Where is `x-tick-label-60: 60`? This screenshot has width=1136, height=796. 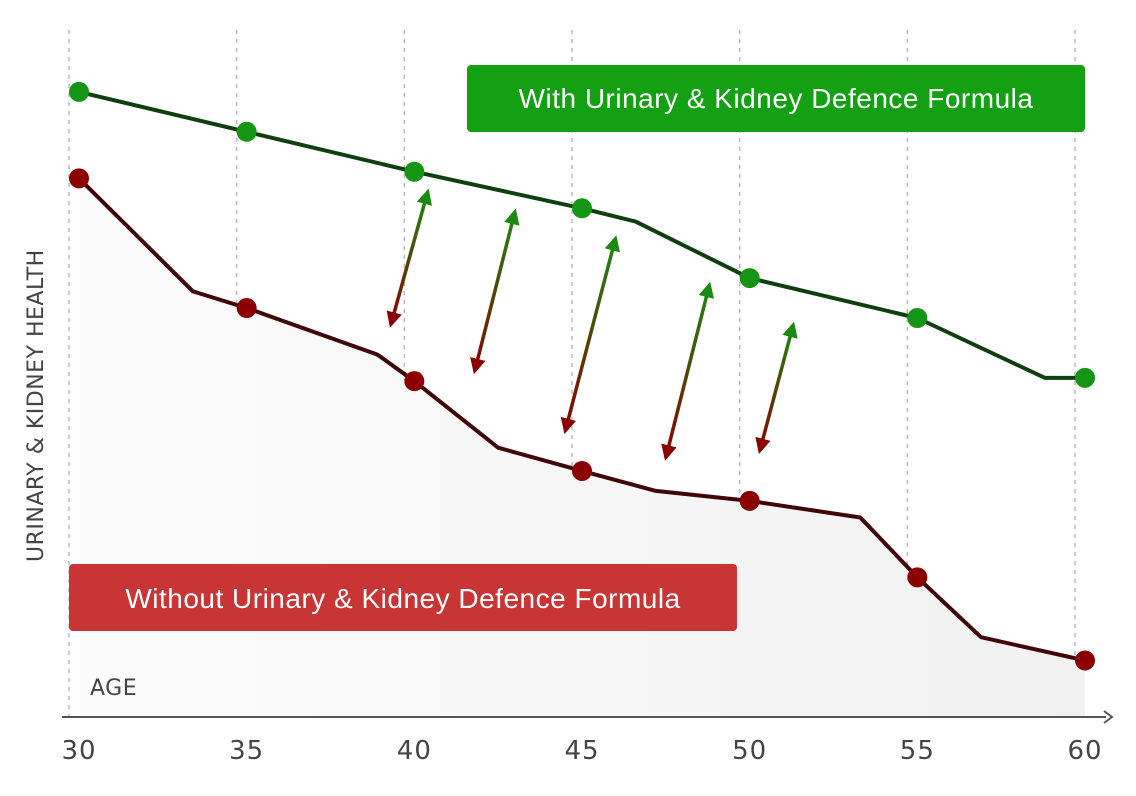
x-tick-label-60: 60 is located at coordinates (1084, 751).